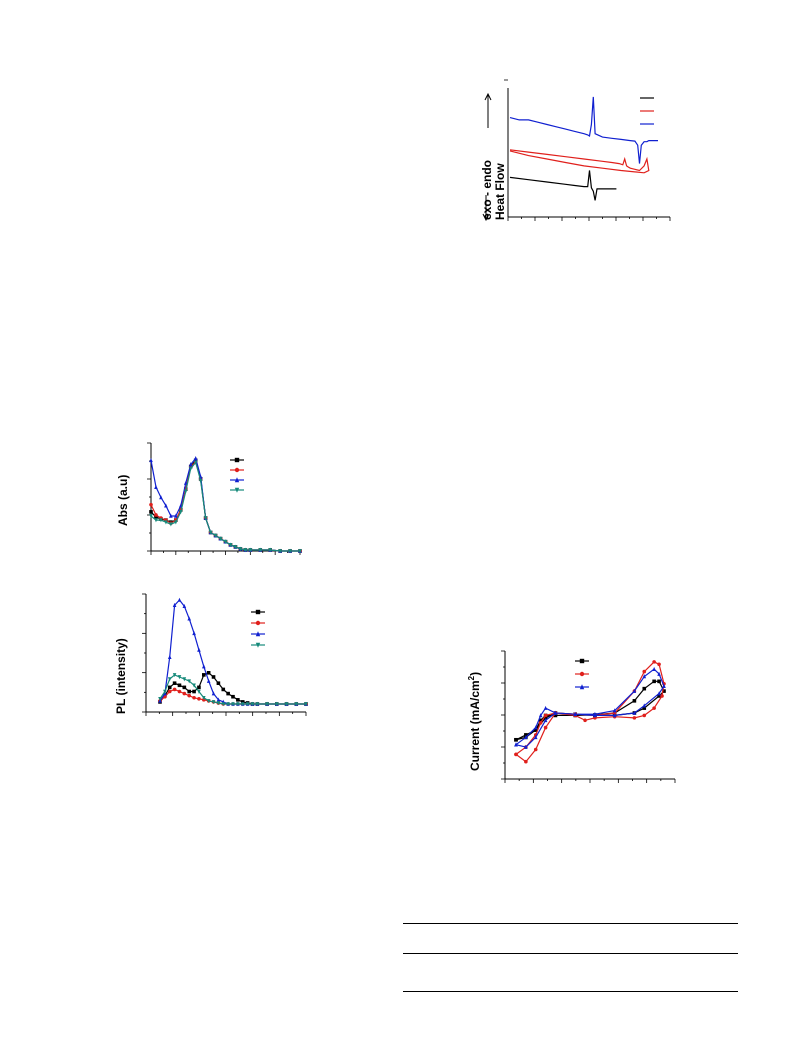 Image resolution: width=793 pixels, height=1057 pixels. Describe the element at coordinates (151, 504) in the screenshot. I see `abs-series-1-point` at that location.